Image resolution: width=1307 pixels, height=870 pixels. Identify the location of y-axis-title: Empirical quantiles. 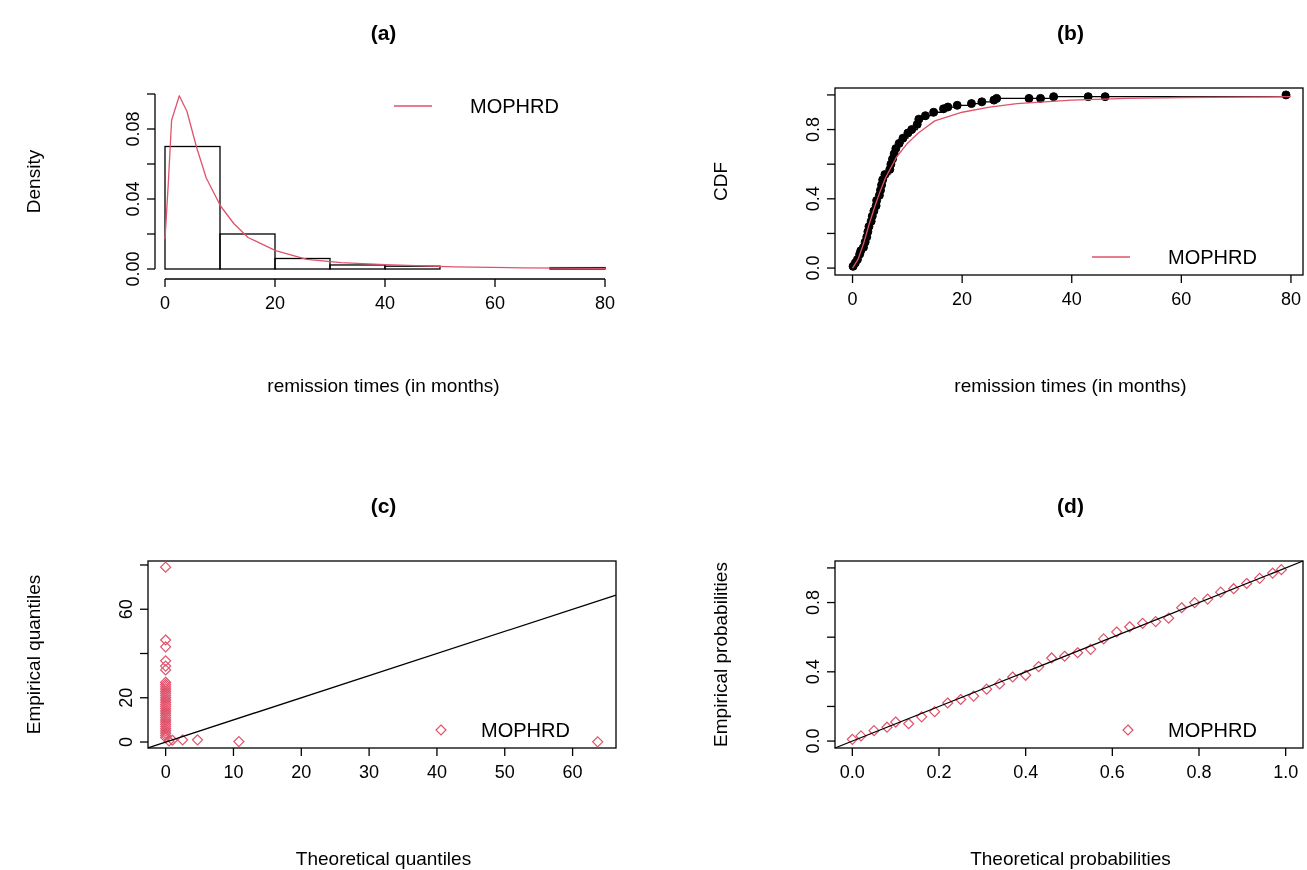
(33, 654).